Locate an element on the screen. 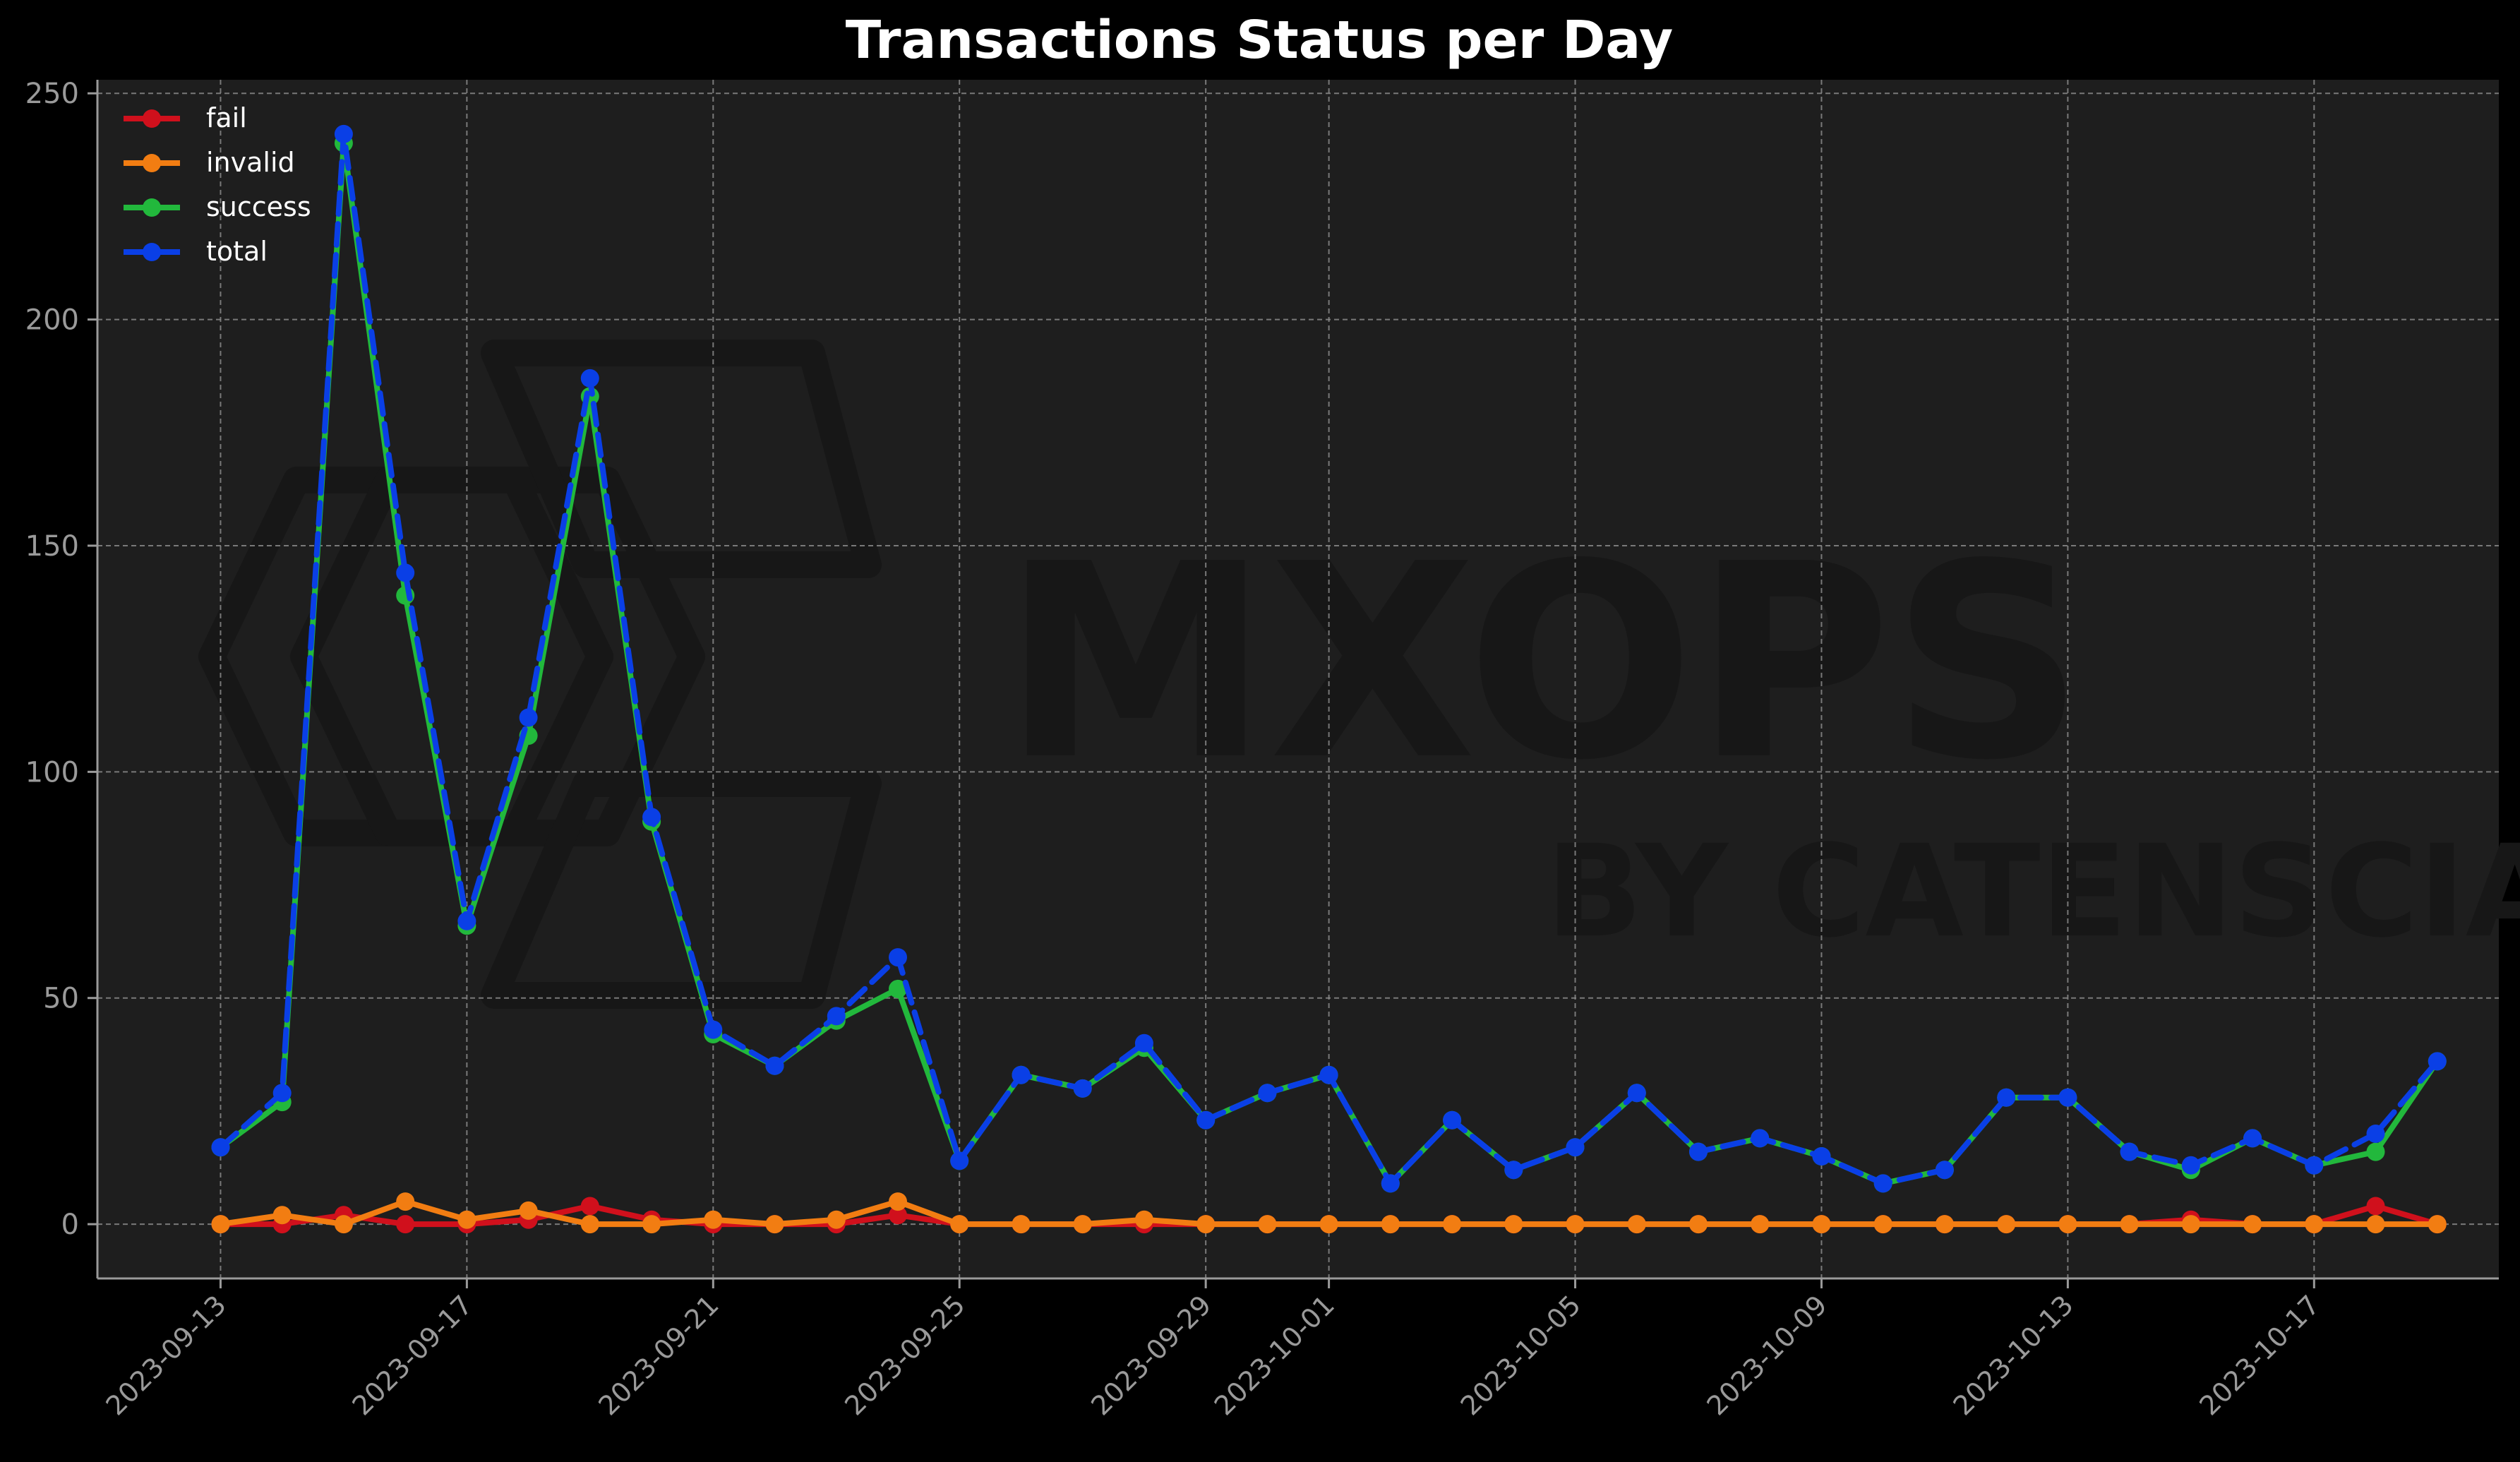  legend-item-fail: fail is located at coordinates (186, 117).